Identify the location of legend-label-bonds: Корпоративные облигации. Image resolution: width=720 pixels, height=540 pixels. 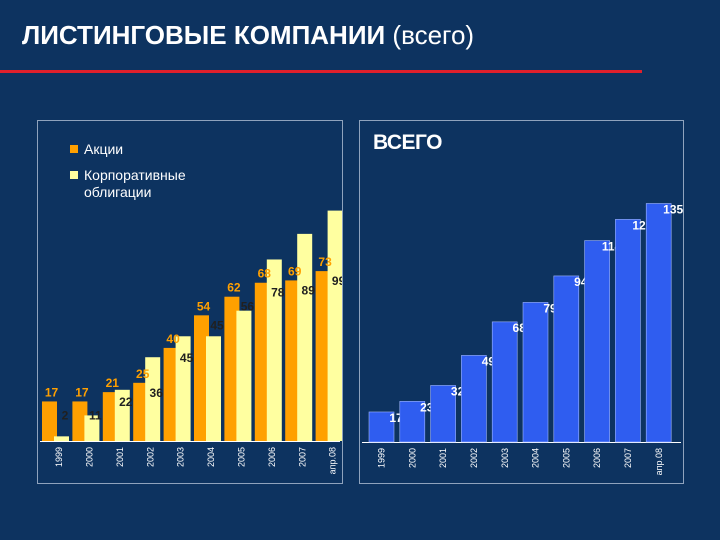
(135, 183).